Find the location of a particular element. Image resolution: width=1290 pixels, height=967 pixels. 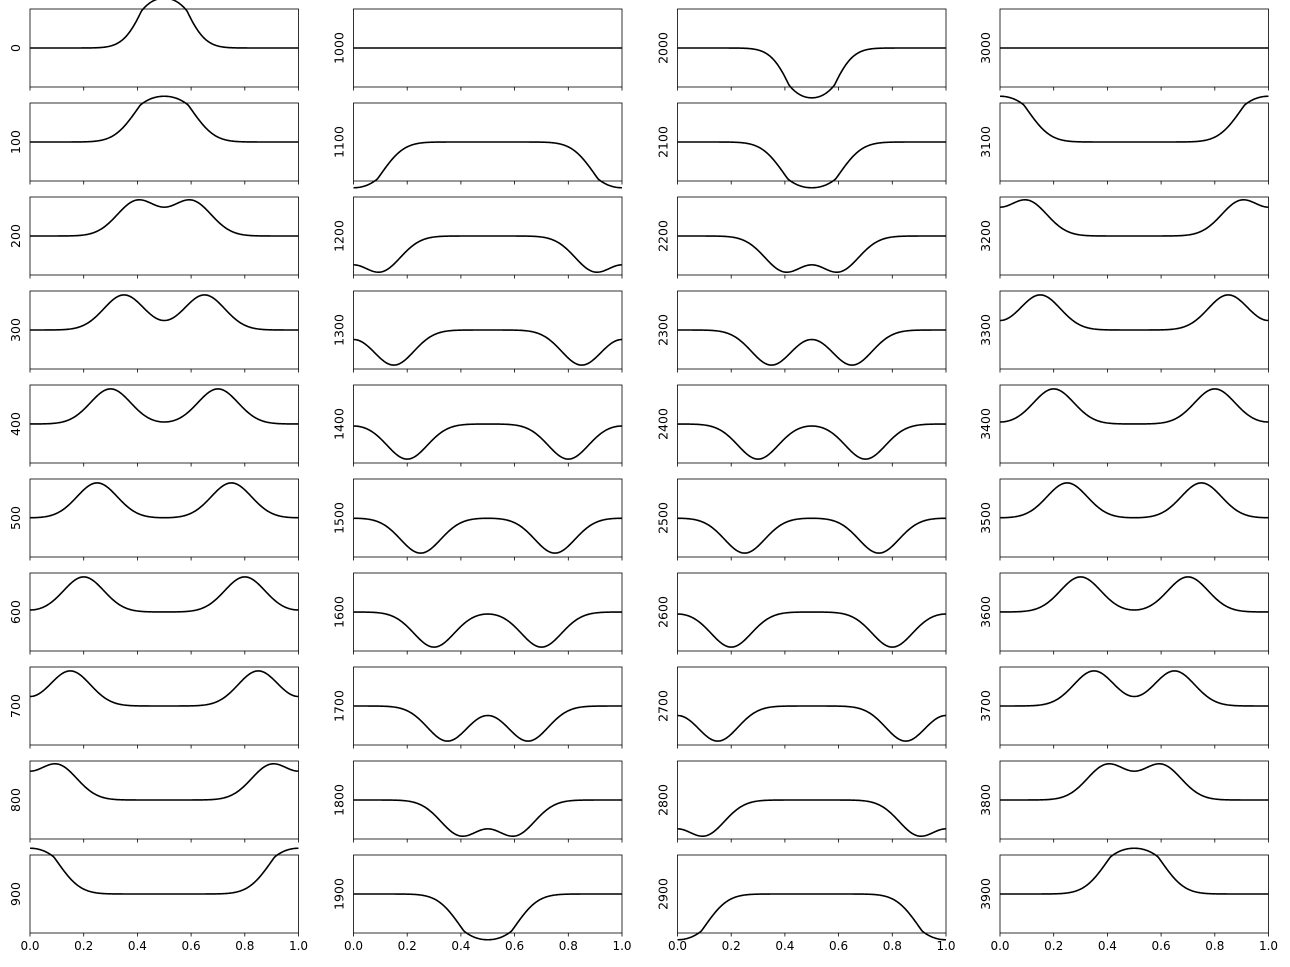

subplot-panel: 1300 is located at coordinates (477, 331).